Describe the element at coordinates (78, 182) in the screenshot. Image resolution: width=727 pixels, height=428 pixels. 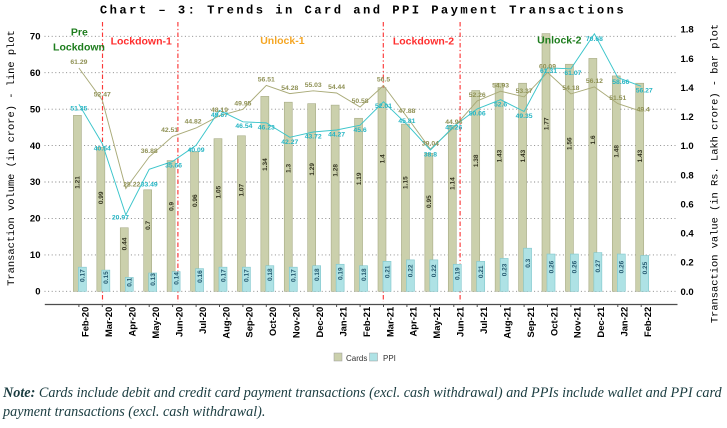
I see `svg-text: 1.21` at that location.